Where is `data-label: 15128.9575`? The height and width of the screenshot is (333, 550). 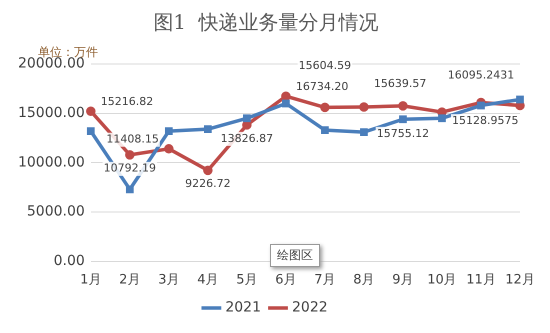
data-label: 15128.9575 is located at coordinates (485, 120).